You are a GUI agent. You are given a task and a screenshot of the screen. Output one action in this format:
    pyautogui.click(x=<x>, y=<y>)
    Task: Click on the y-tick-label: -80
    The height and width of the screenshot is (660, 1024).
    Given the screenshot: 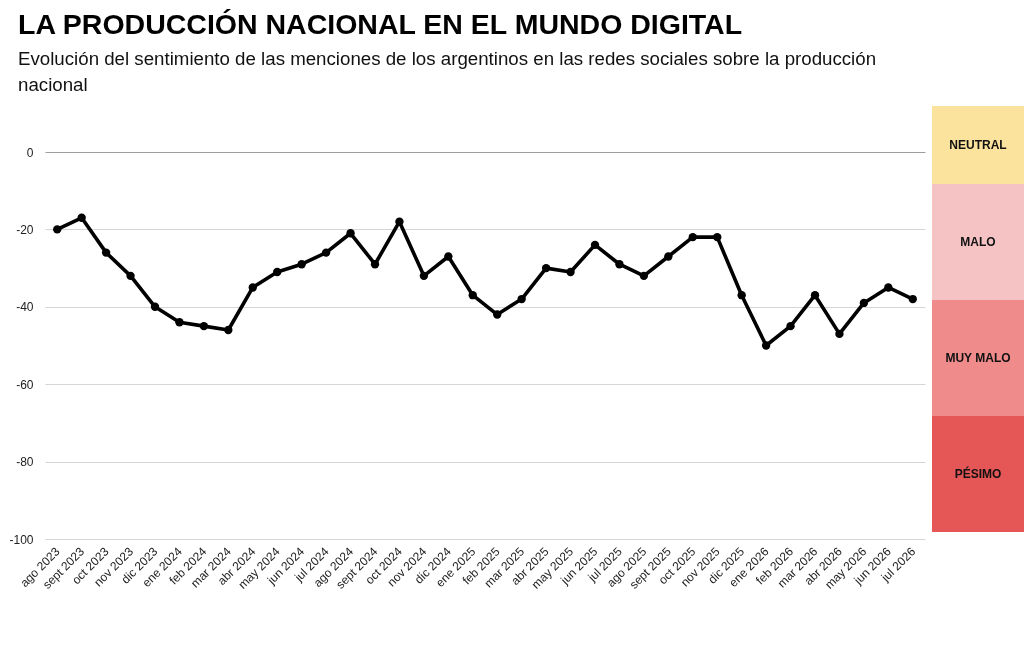 What is the action you would take?
    pyautogui.click(x=25, y=462)
    